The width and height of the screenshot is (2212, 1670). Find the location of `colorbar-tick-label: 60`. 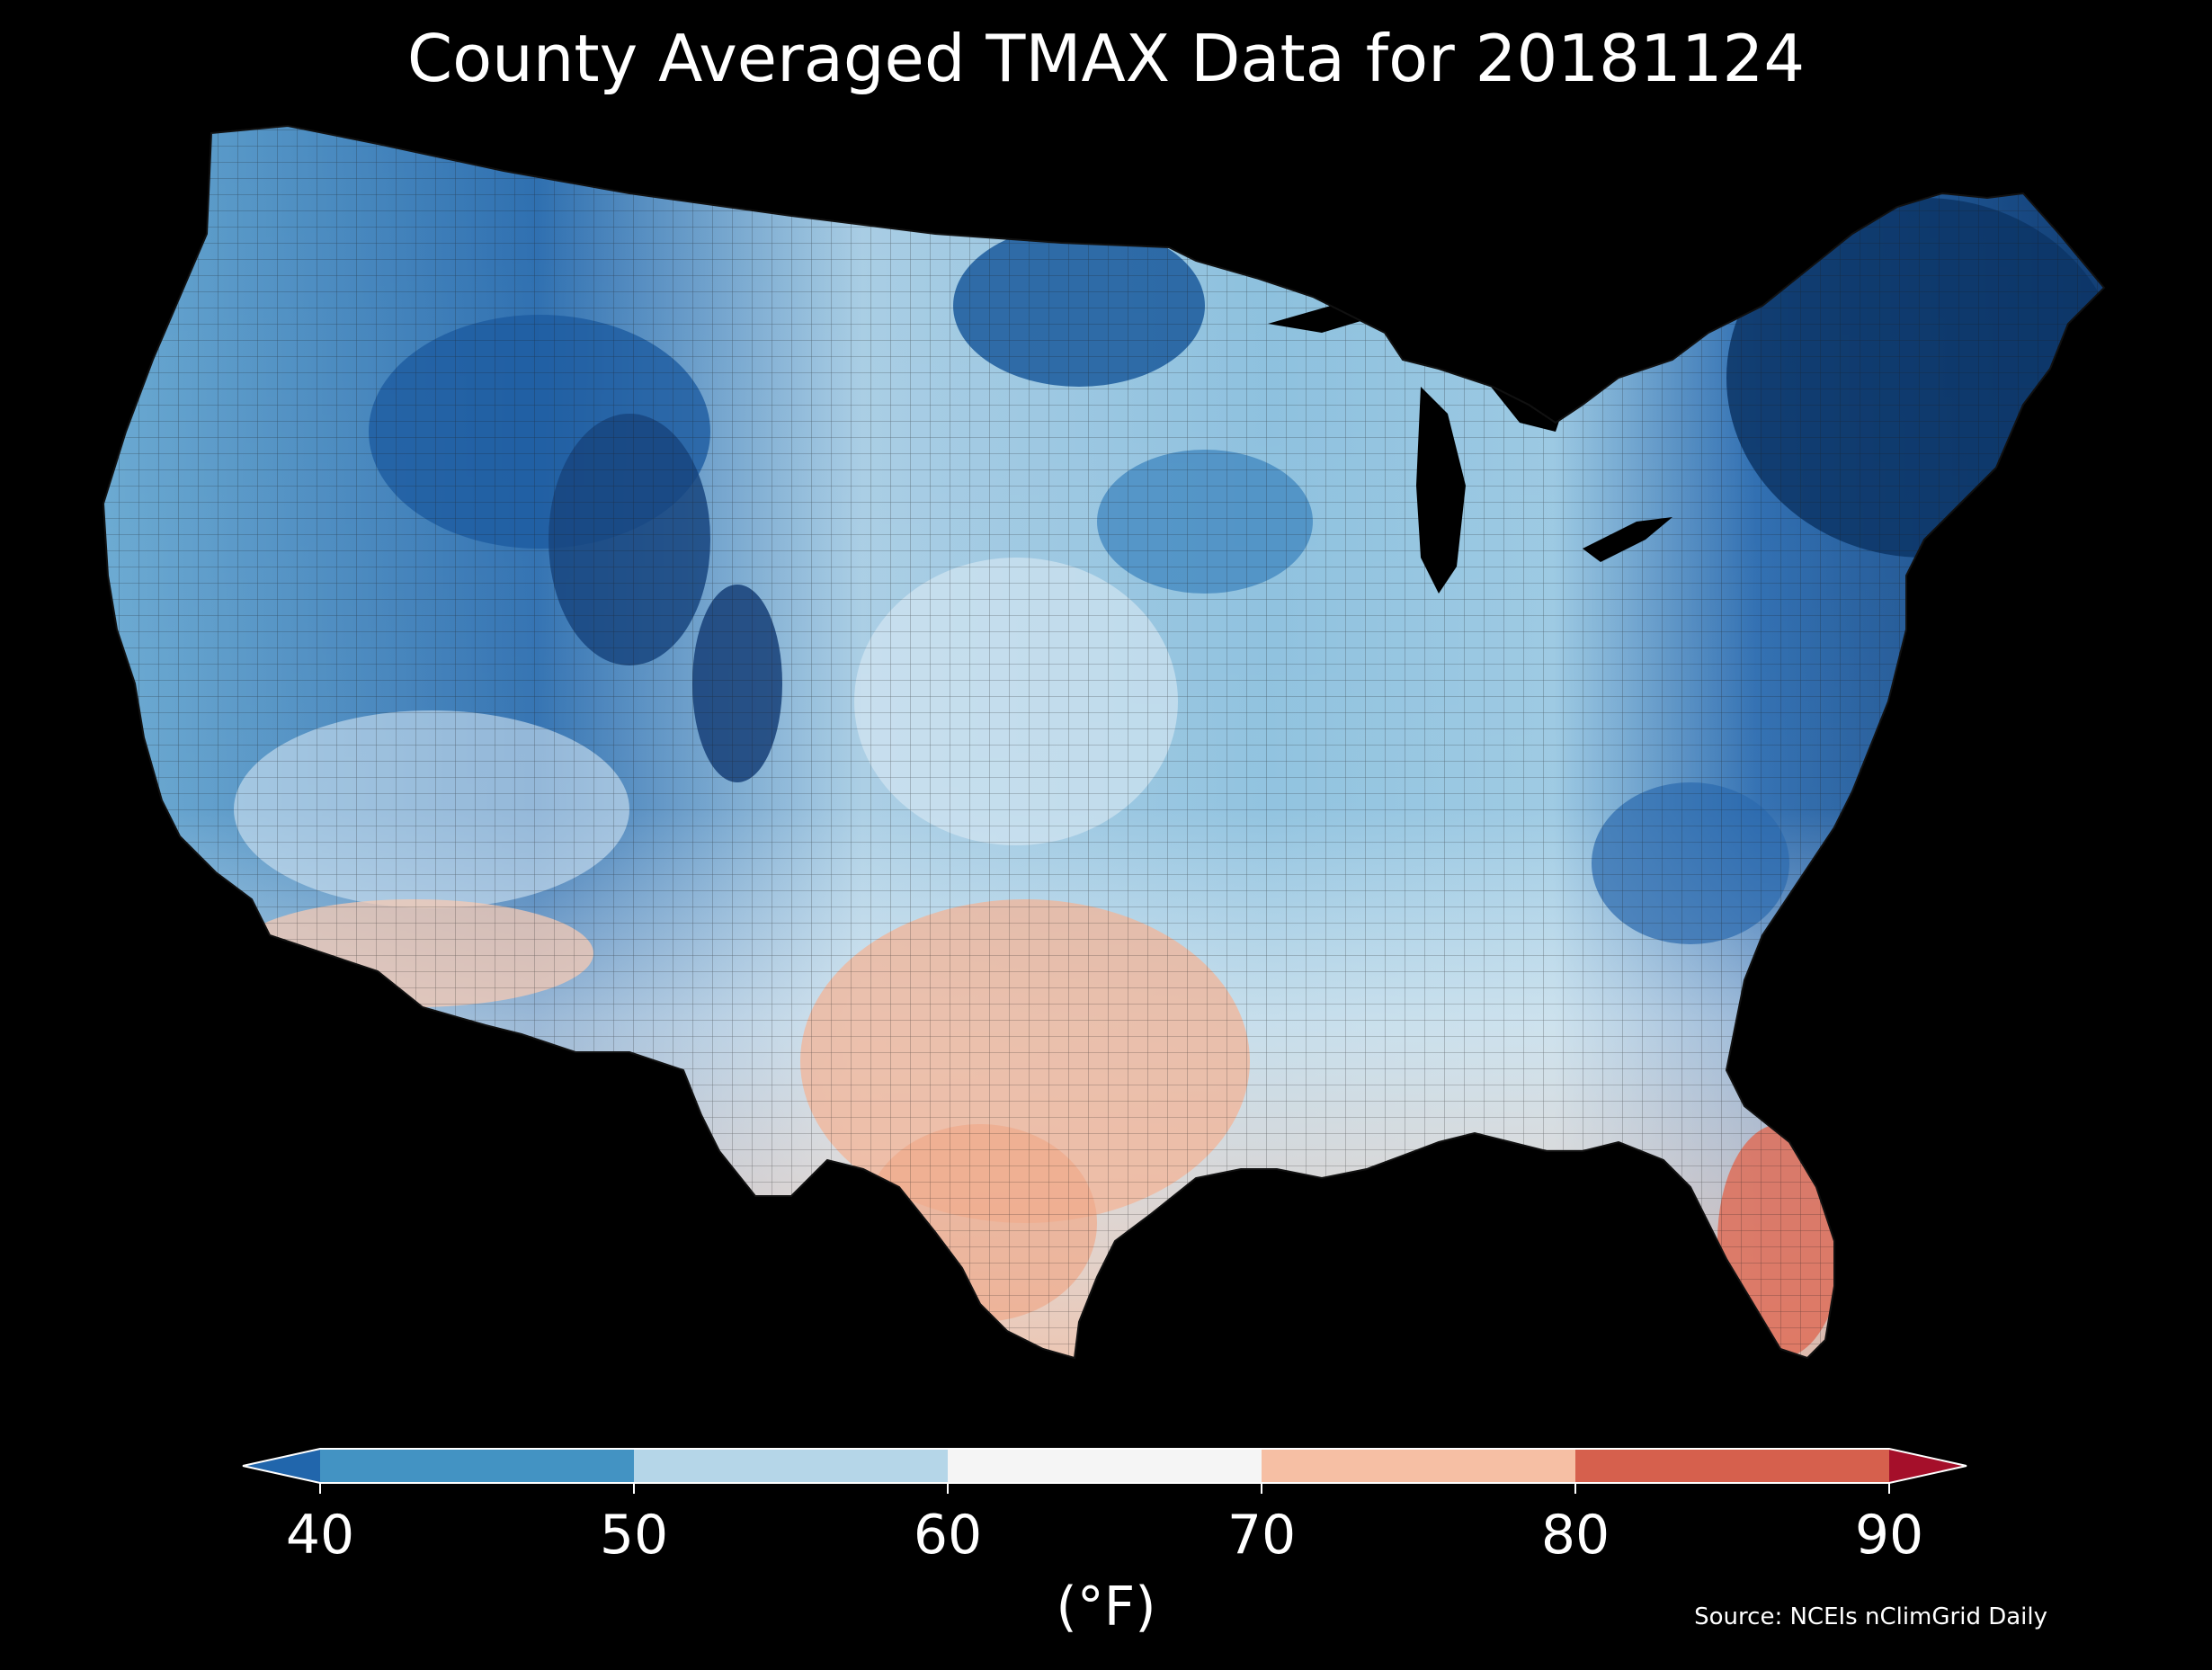

colorbar-tick-label: 60 is located at coordinates (948, 1535).